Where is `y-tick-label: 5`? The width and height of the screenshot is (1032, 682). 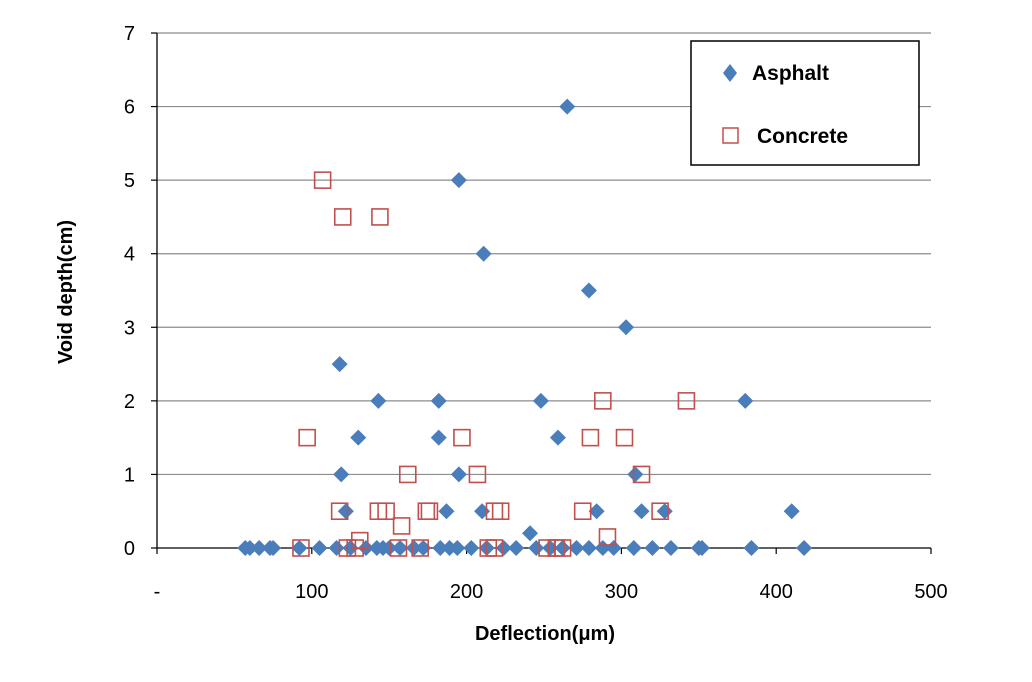
y-tick-label: 5 is located at coordinates (129, 181).